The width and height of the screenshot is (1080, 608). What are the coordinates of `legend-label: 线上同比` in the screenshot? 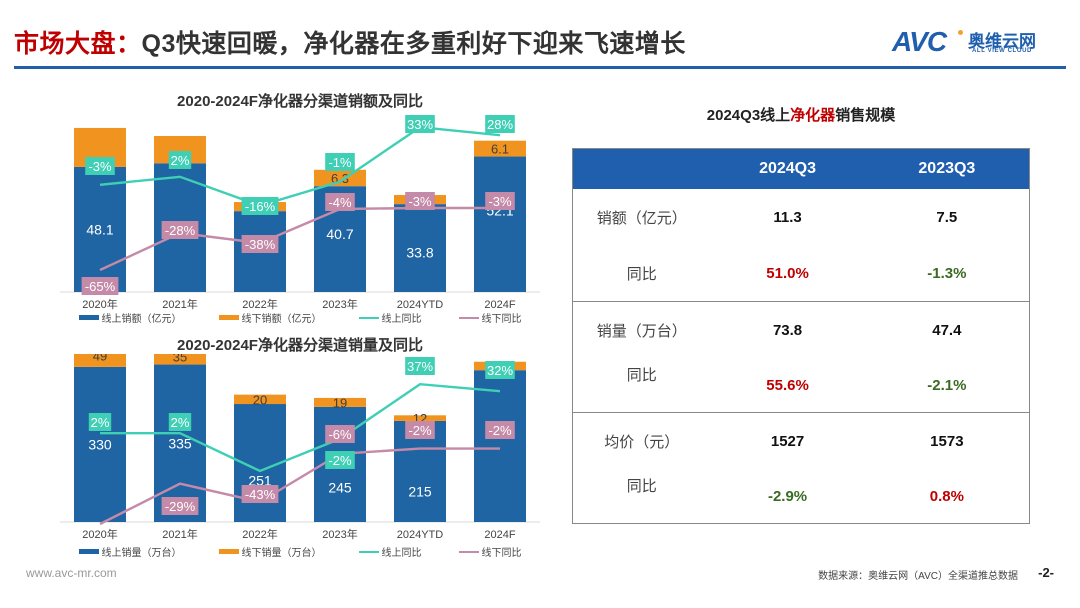 It's located at (401, 319).